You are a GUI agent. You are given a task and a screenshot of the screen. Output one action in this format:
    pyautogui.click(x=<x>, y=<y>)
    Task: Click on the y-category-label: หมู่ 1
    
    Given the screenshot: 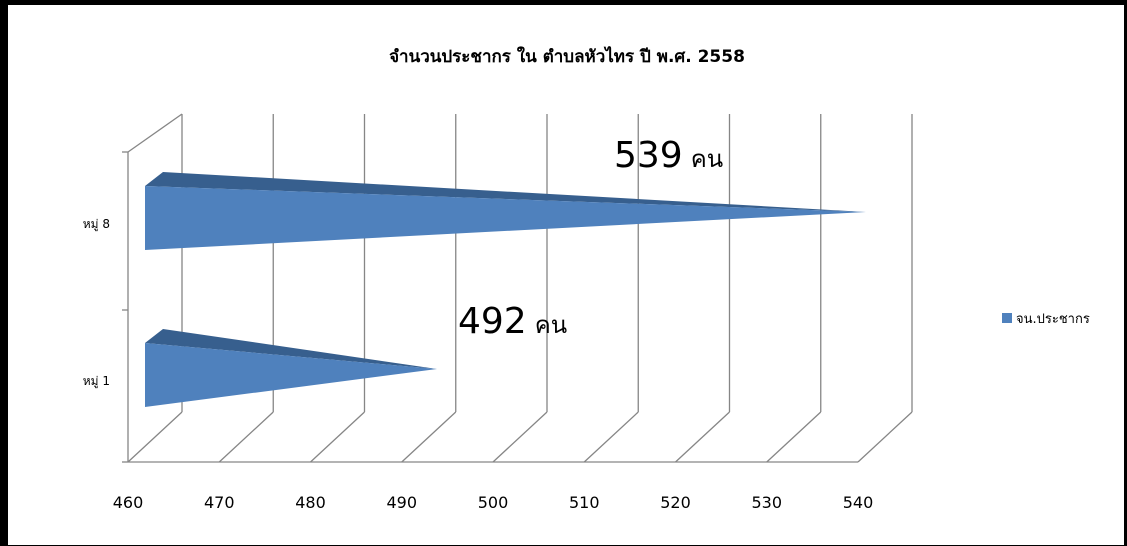 What is the action you would take?
    pyautogui.click(x=96, y=381)
    